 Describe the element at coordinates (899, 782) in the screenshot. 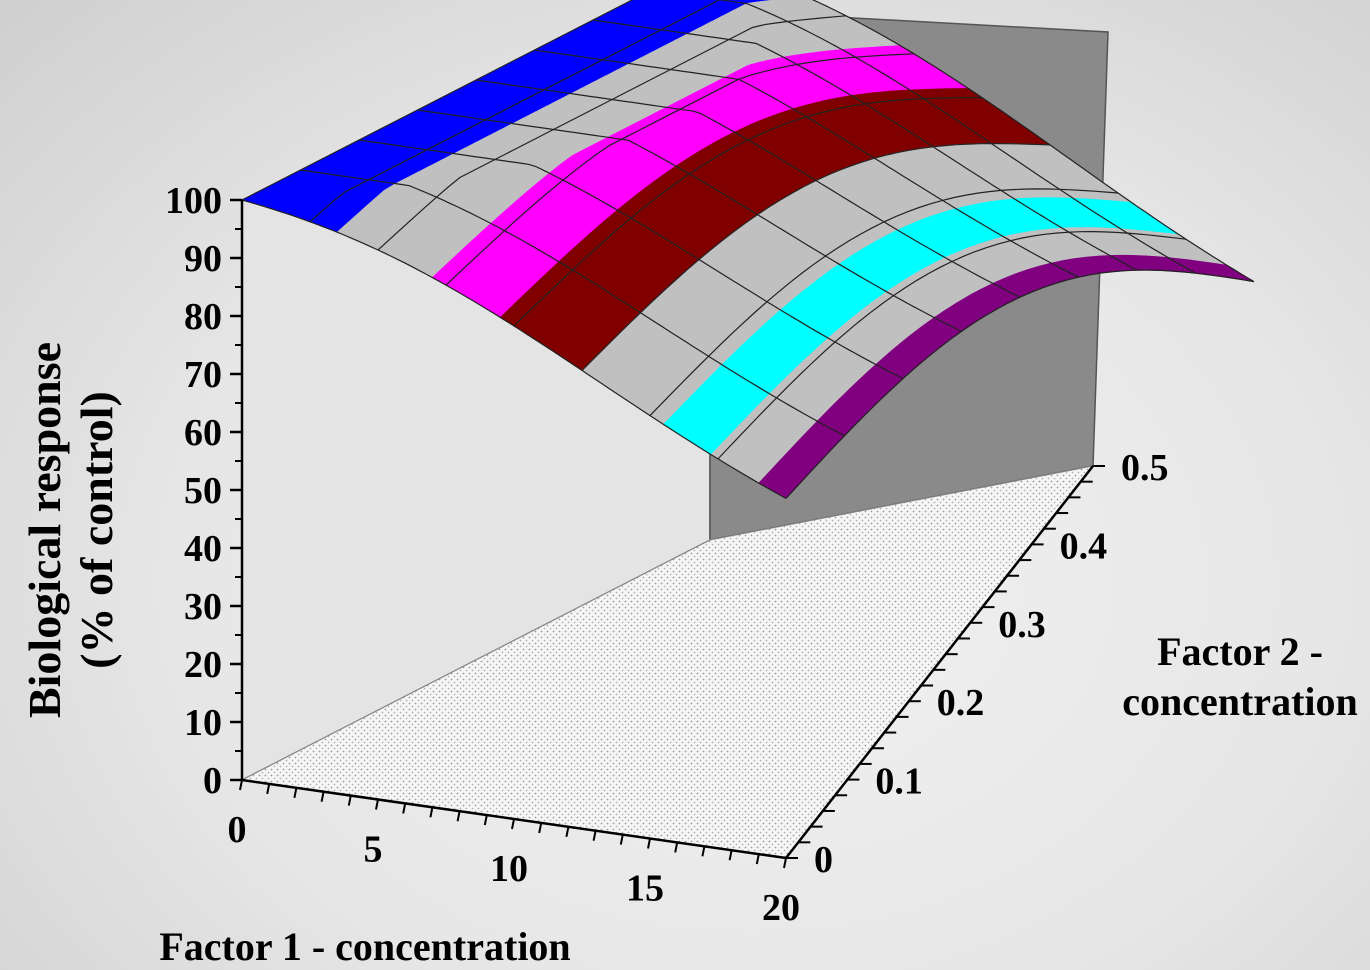

I see `y-tick-label: 0.1` at that location.